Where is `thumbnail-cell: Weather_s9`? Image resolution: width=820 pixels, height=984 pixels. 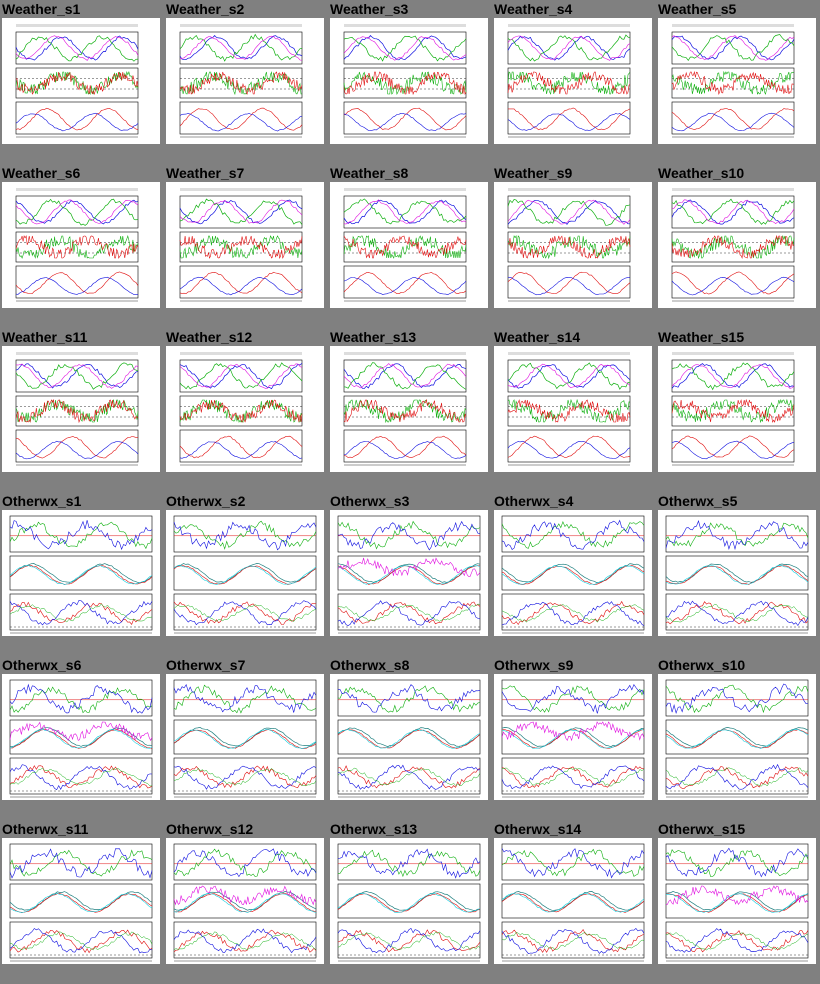
thumbnail-cell: Weather_s9 is located at coordinates (574, 246).